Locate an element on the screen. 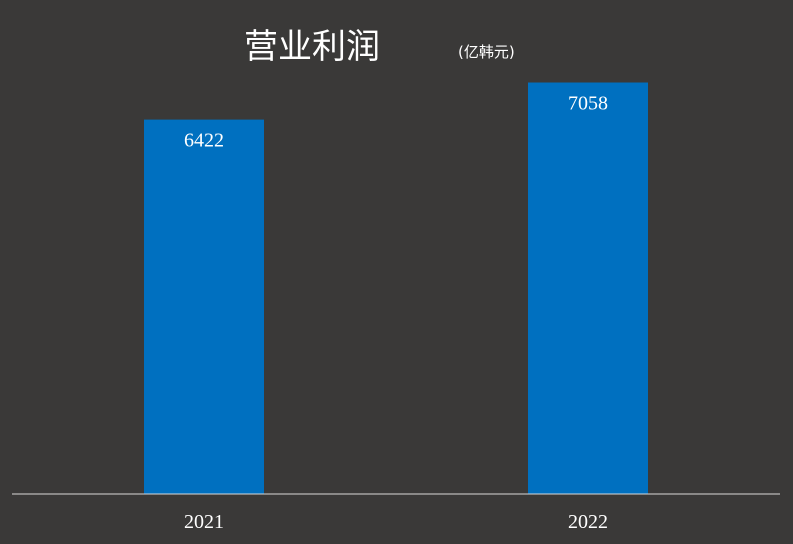 The image size is (793, 544). x-tick-label-2022: 2022 is located at coordinates (588, 522).